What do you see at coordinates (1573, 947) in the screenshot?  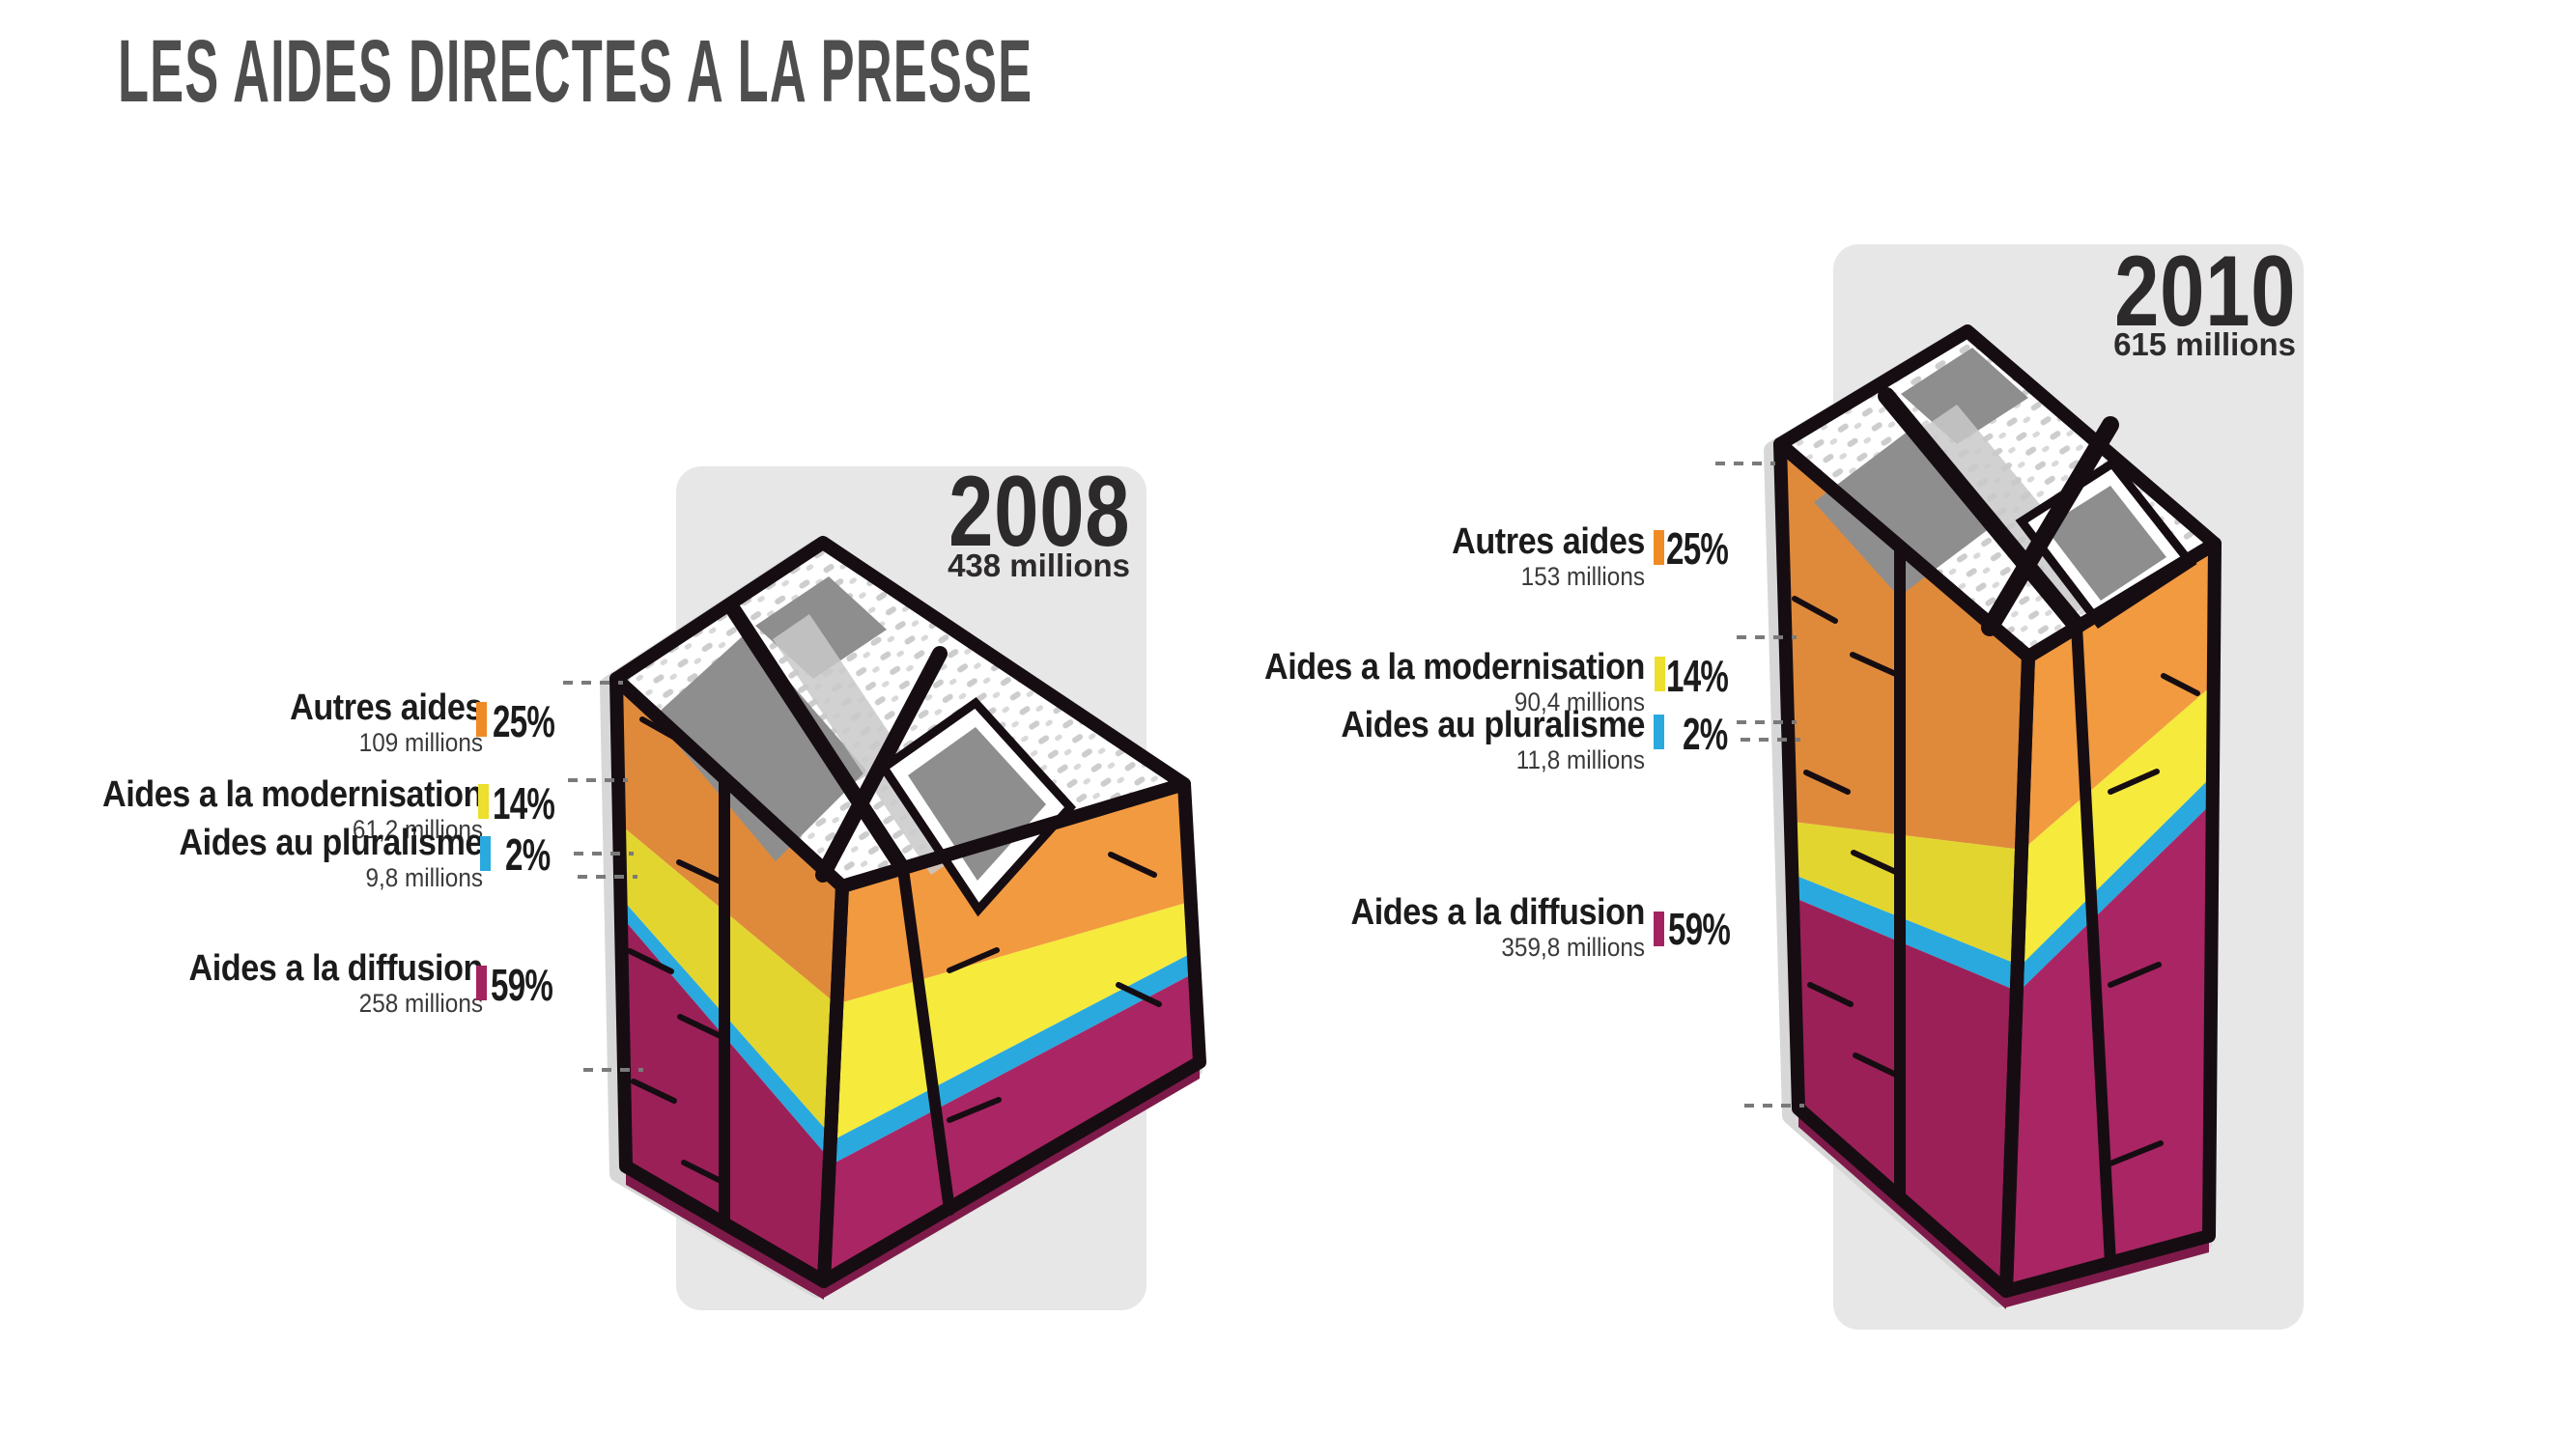 I see `segment-value: 359,8 millions` at bounding box center [1573, 947].